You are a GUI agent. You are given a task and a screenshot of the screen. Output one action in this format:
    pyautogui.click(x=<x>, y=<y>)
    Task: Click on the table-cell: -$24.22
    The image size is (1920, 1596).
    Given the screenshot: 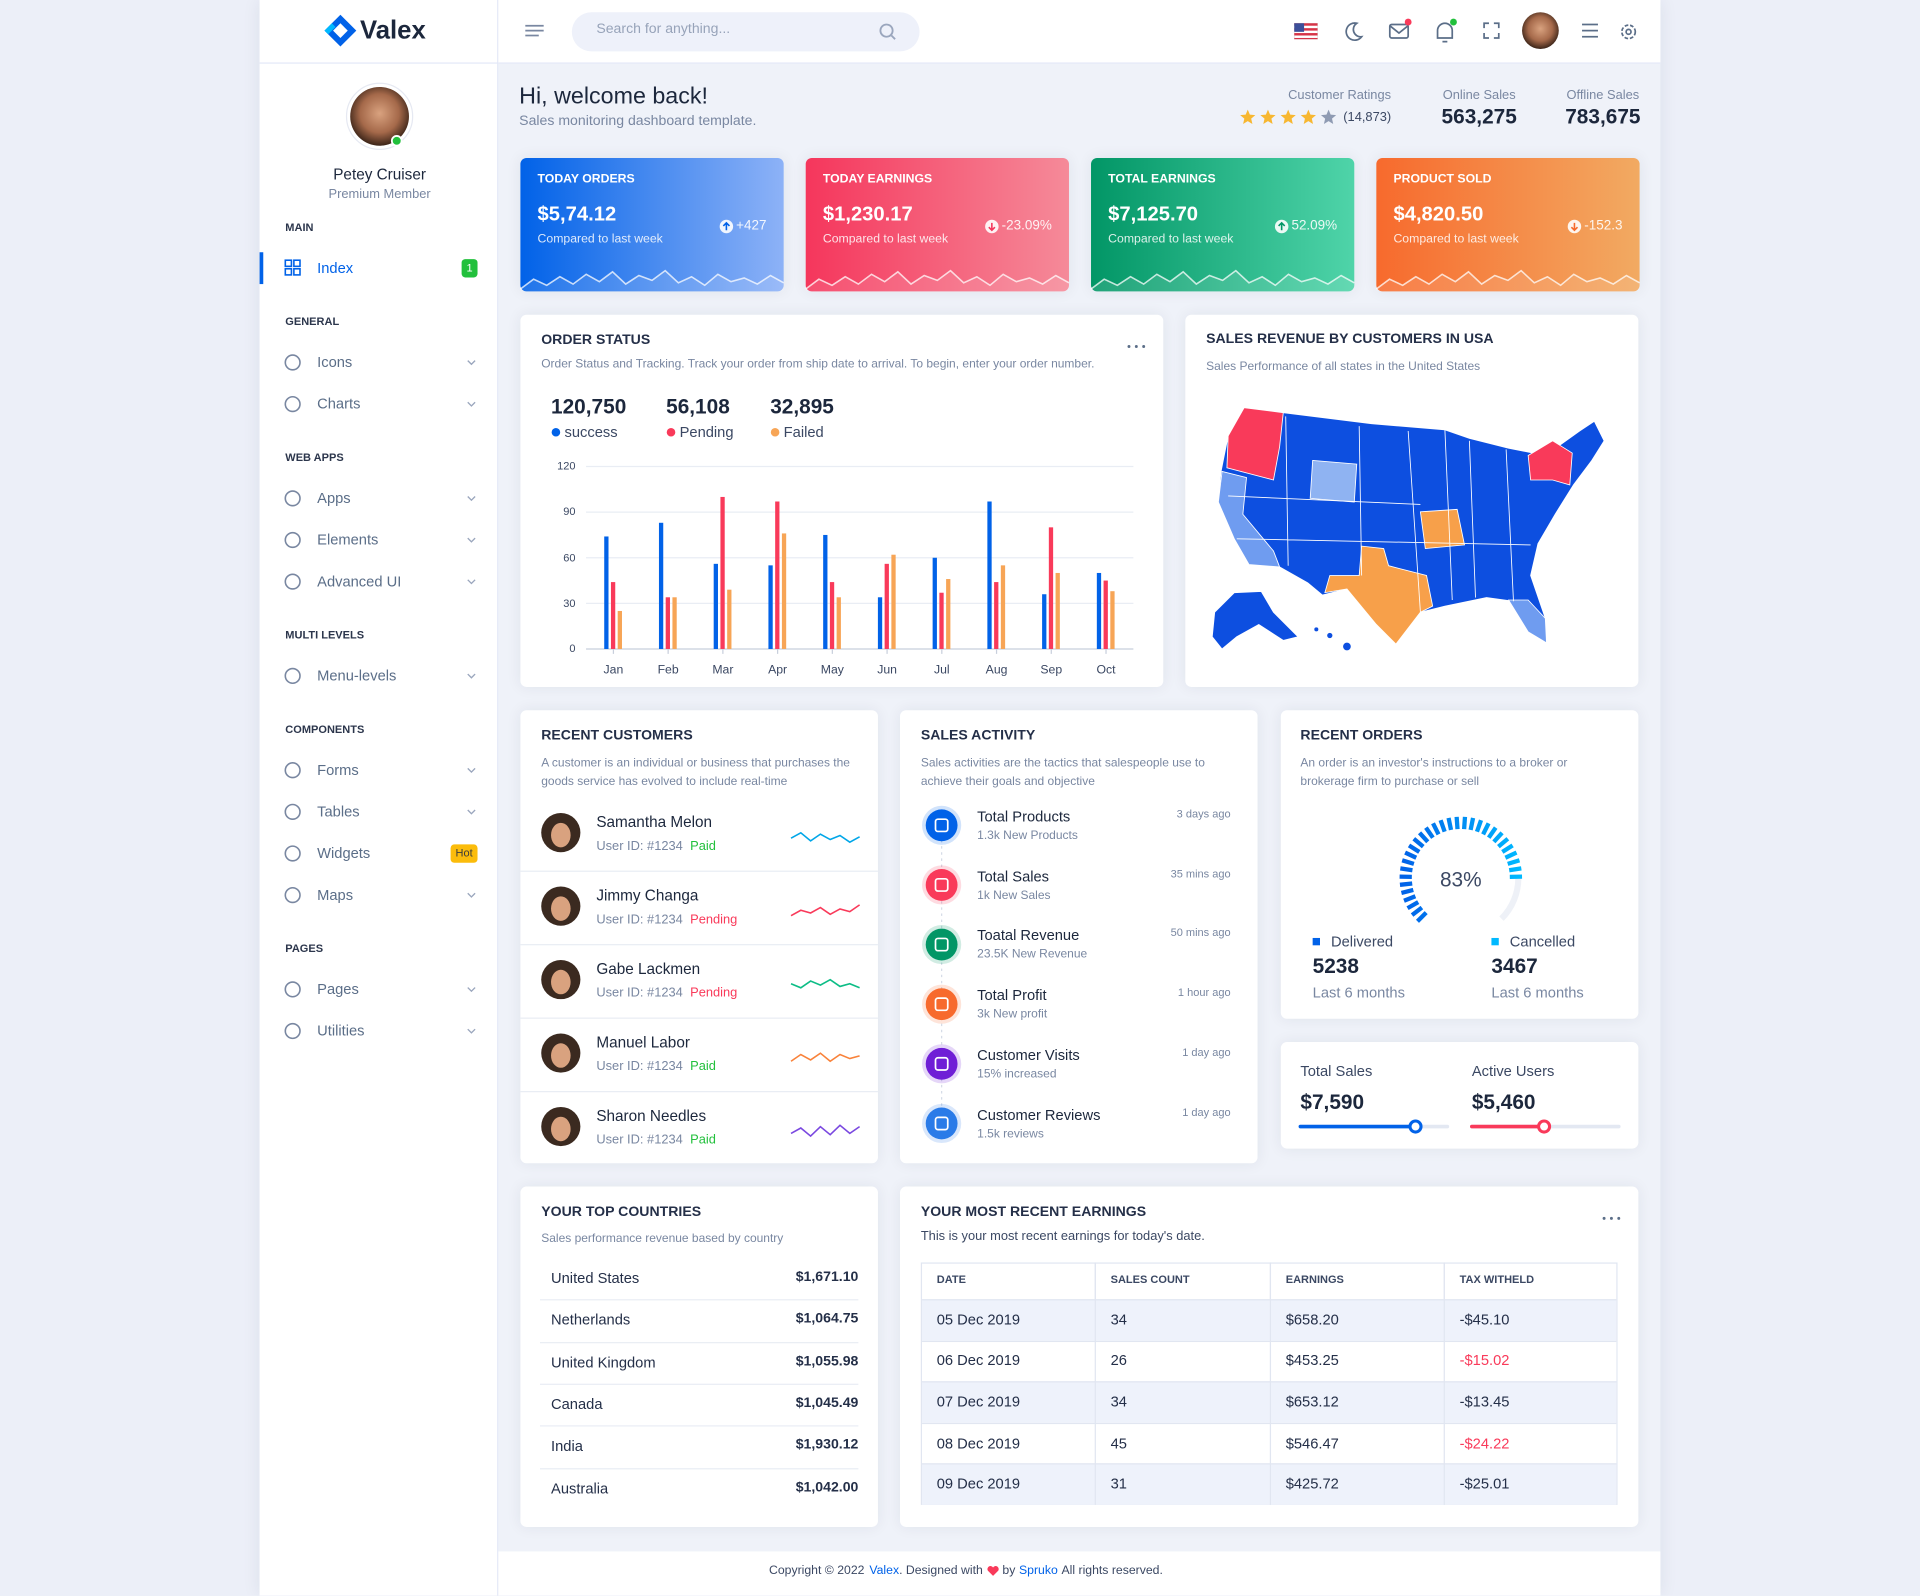 What is the action you would take?
    pyautogui.click(x=1484, y=1443)
    